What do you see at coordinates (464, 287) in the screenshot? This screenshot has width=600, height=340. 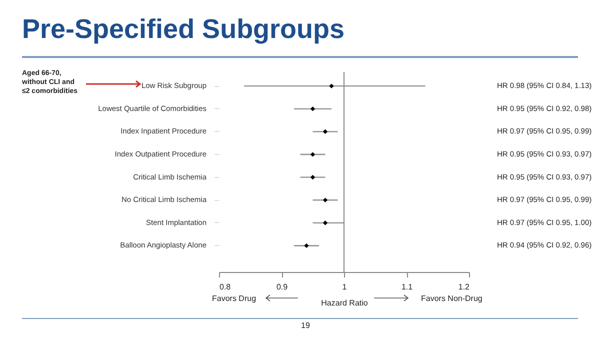 I see `x-tick-label: 1.2` at bounding box center [464, 287].